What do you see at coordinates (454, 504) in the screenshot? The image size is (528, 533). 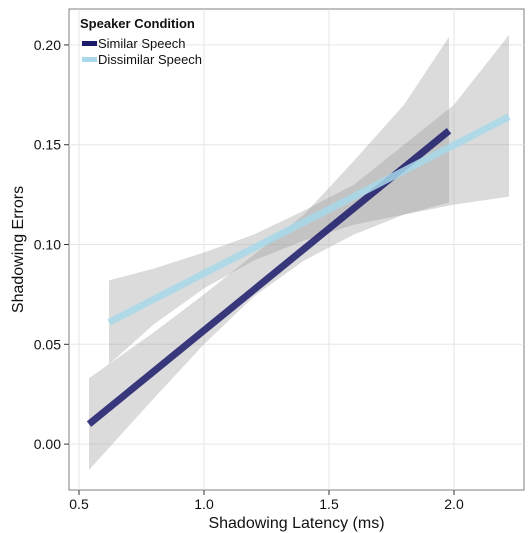 I see `x-tick-label: 2.0` at bounding box center [454, 504].